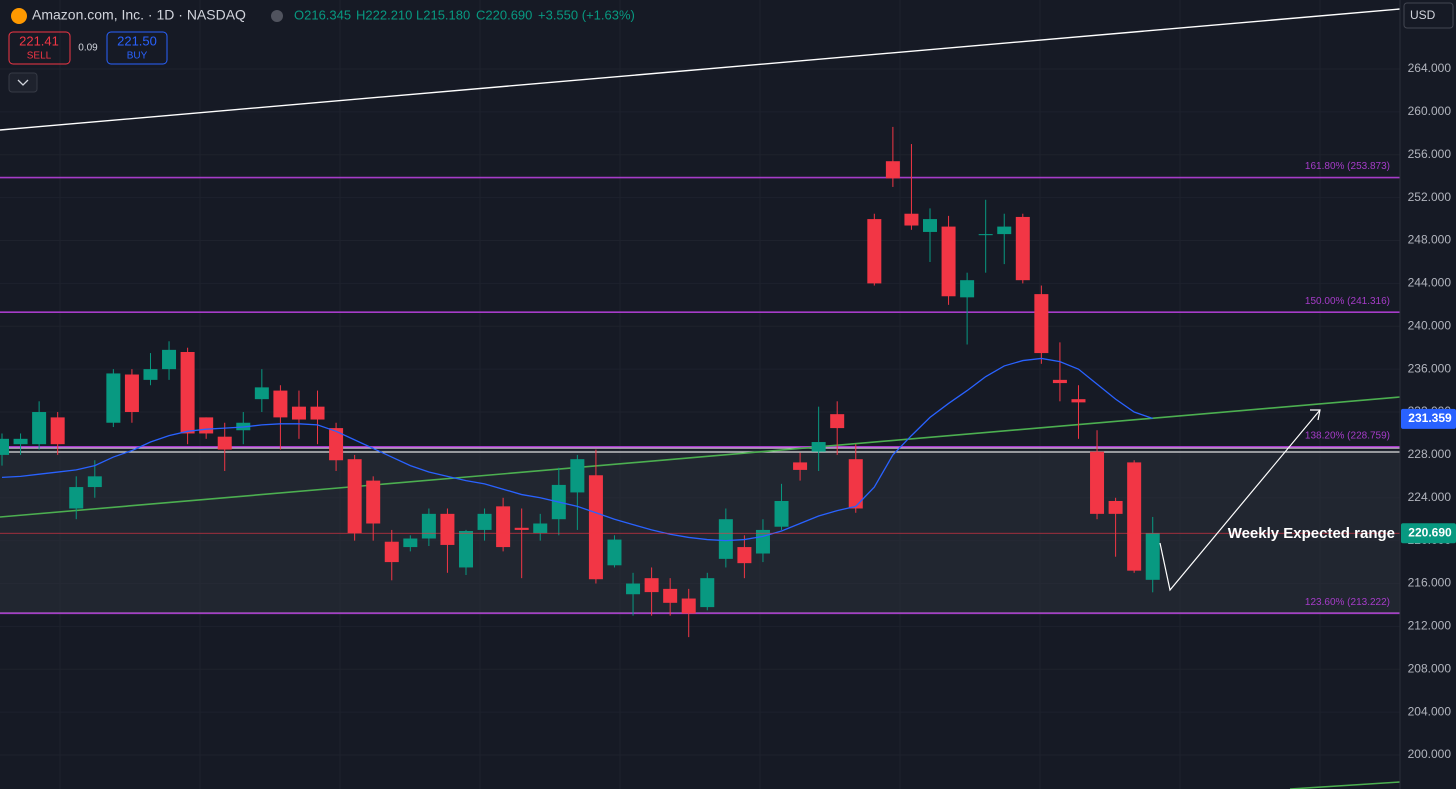 This screenshot has height=789, width=1456. What do you see at coordinates (1423, 15) in the screenshot?
I see `currency: USD` at bounding box center [1423, 15].